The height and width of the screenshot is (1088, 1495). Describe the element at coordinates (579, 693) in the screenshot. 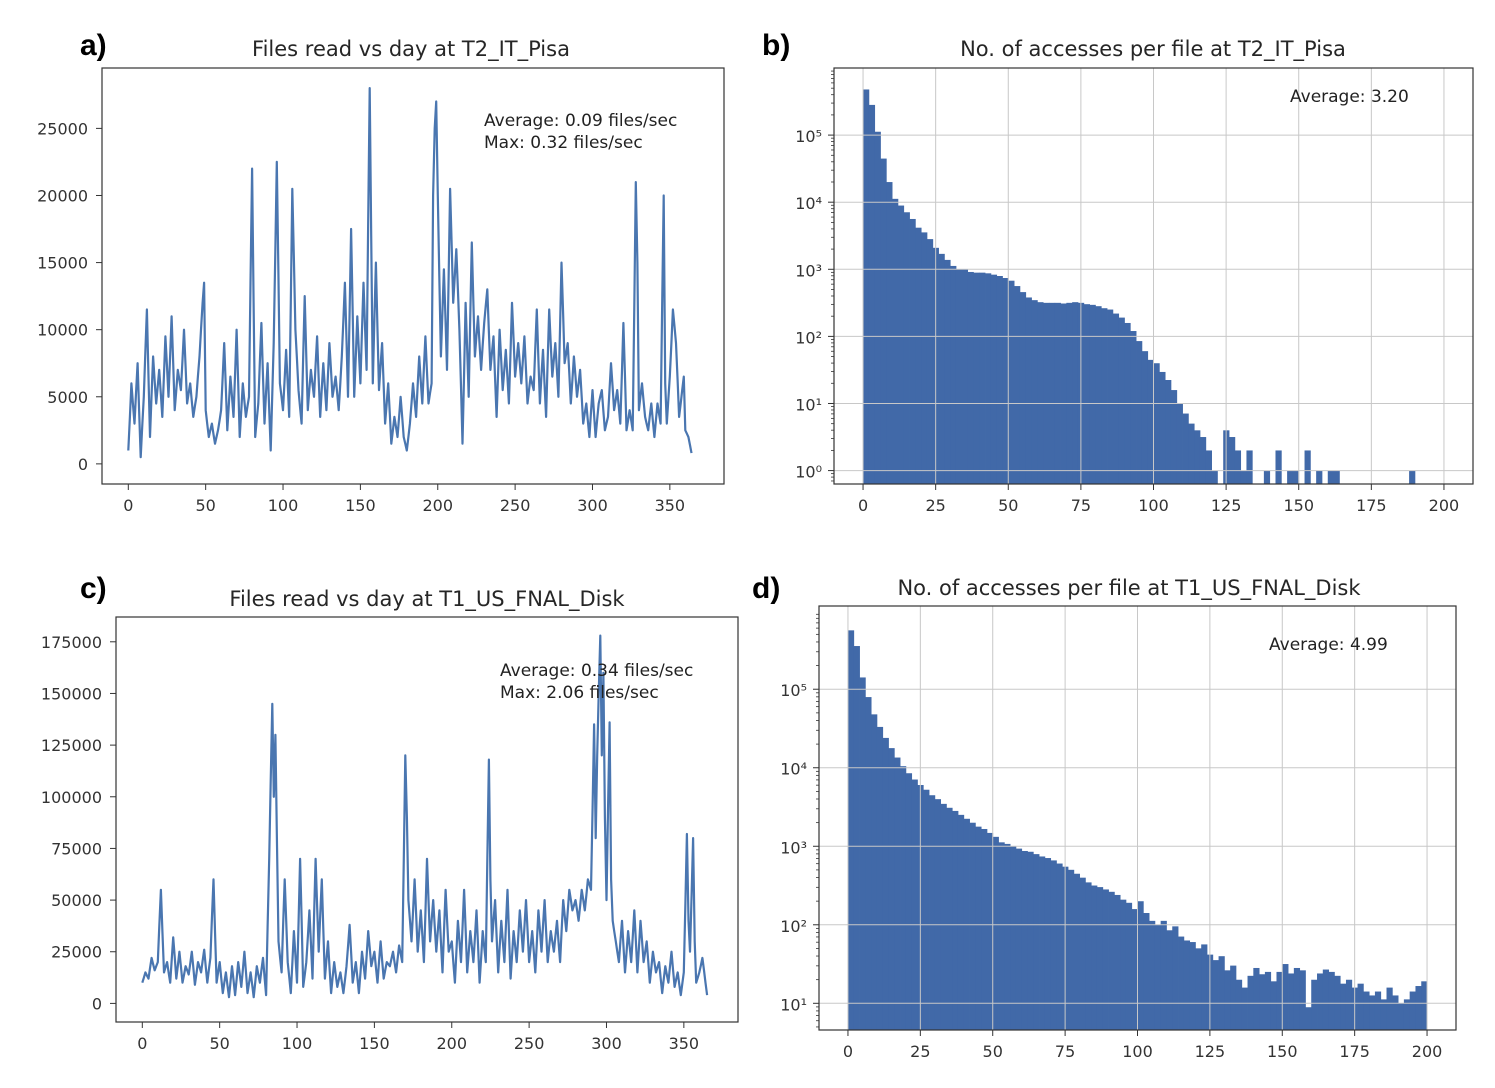

I see `annotation-text: Max: 2.06 files/sec` at that location.